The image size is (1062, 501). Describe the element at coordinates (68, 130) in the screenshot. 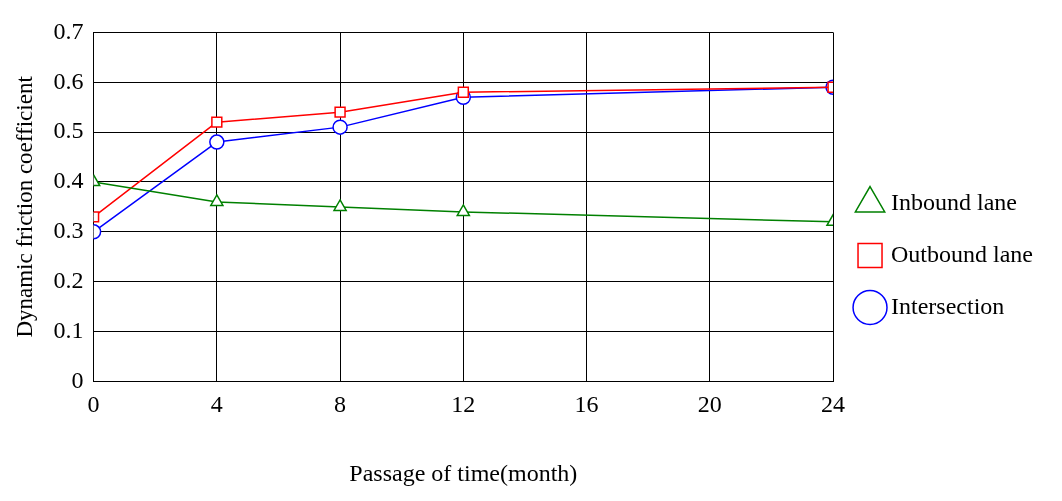

I see `y-tick-label: 0.5` at that location.